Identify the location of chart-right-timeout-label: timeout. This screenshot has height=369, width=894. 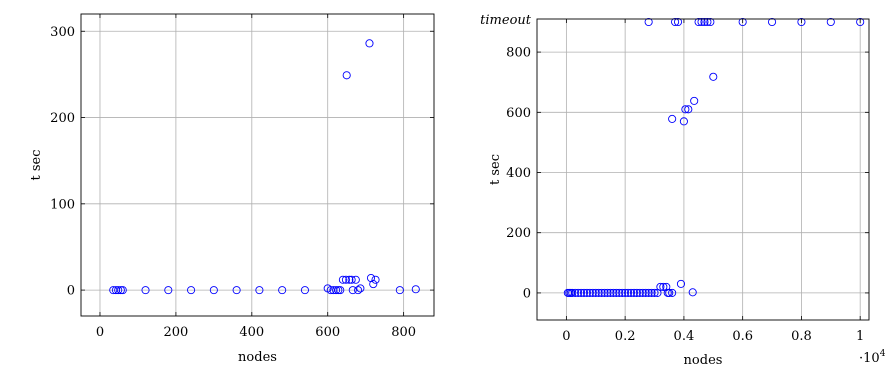
(506, 20).